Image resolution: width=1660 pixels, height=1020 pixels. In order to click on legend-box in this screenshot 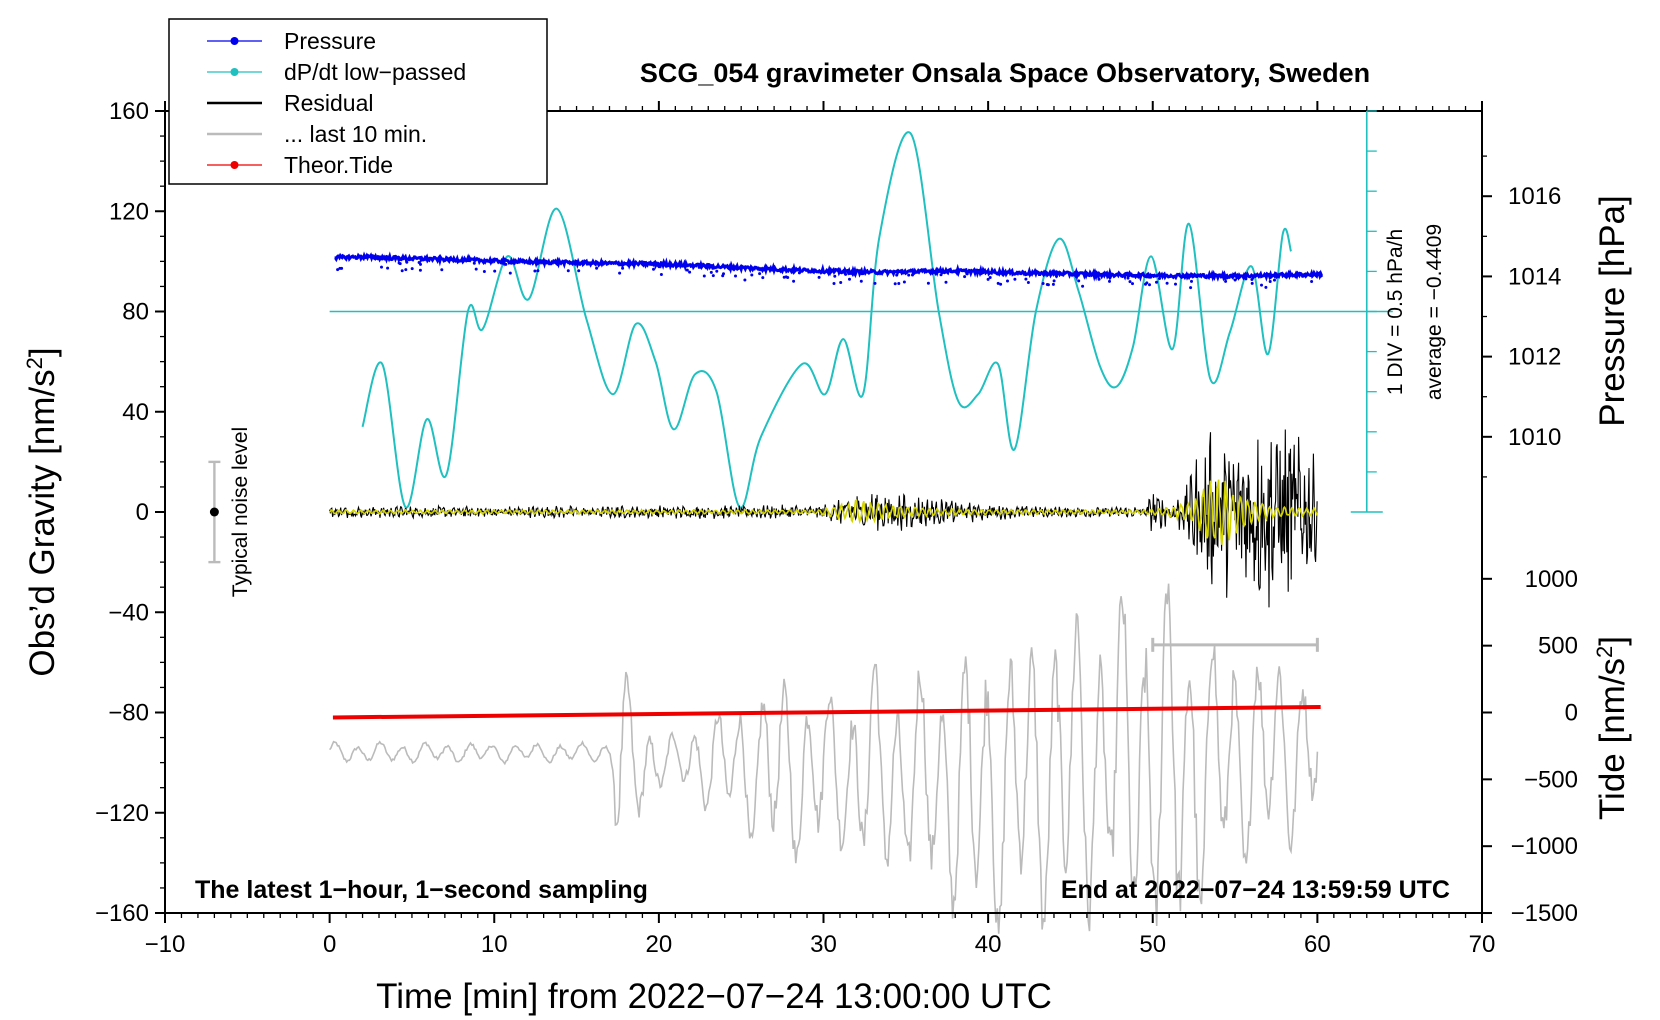, I will do `click(358, 101)`.